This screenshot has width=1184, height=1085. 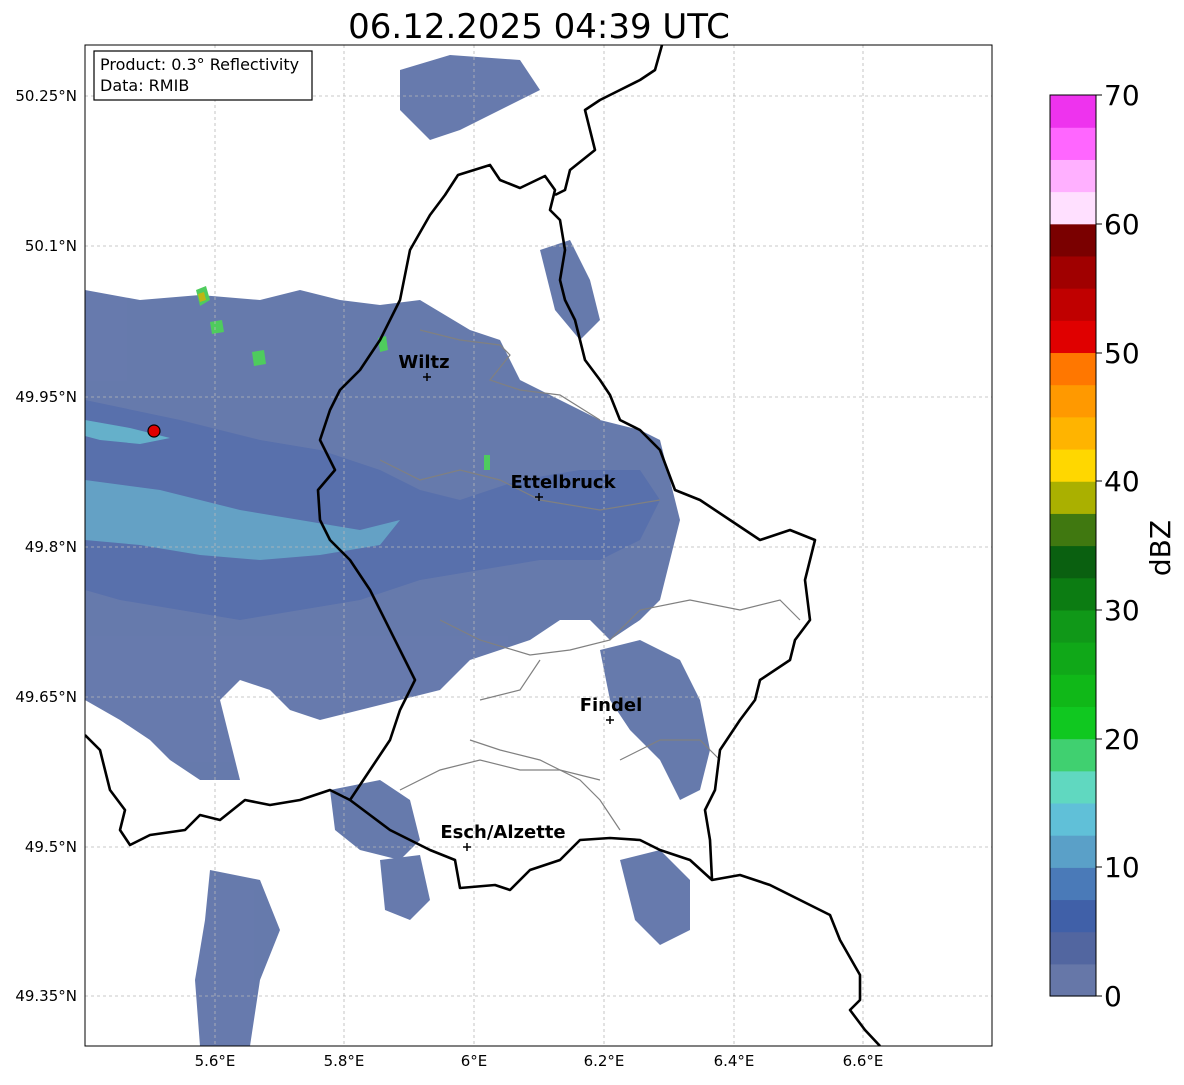 I want to click on echo-cyan-streak, so click(x=127, y=432).